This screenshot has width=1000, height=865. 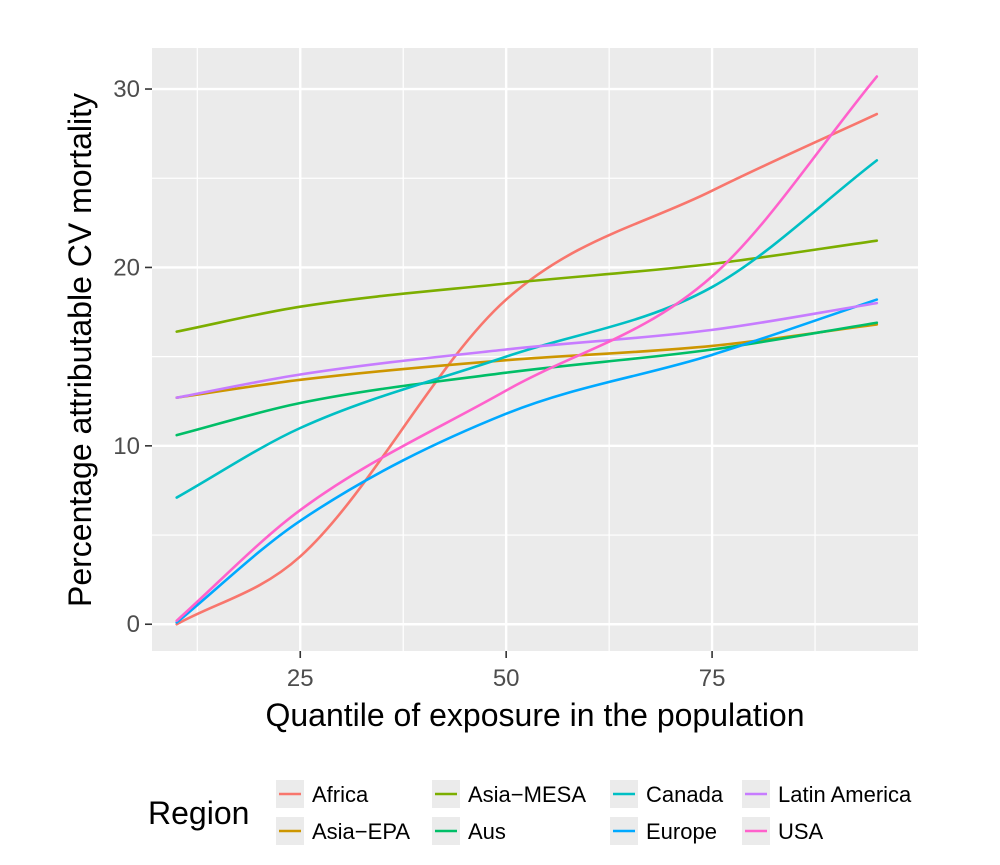 What do you see at coordinates (487, 831) in the screenshot?
I see `legend-label: Aus` at bounding box center [487, 831].